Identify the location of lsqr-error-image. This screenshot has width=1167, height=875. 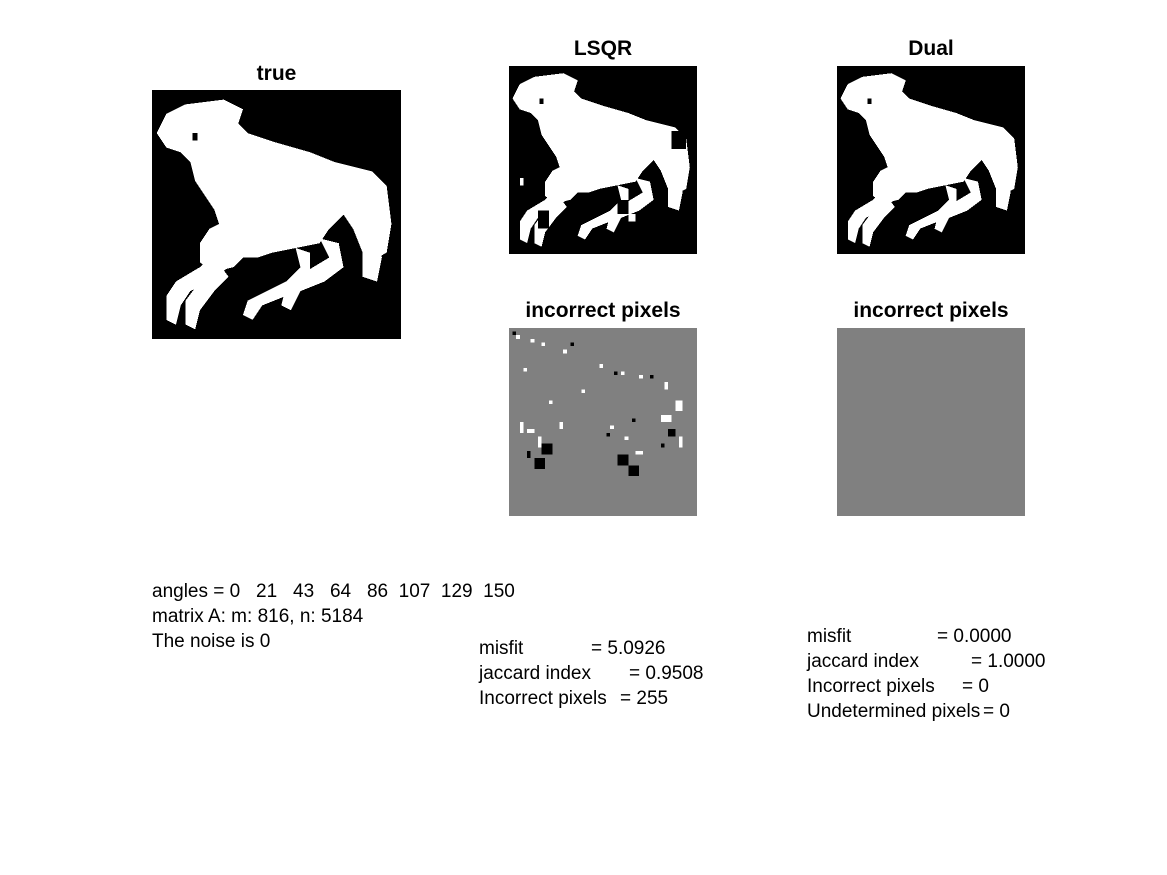
(603, 422).